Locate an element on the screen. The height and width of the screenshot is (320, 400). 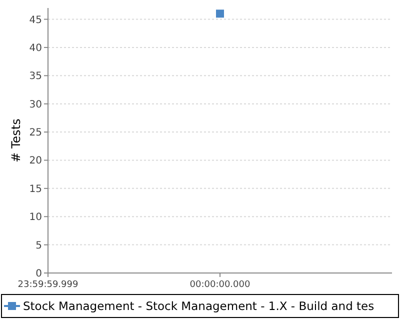
y-tick-label: 10 is located at coordinates (35, 218).